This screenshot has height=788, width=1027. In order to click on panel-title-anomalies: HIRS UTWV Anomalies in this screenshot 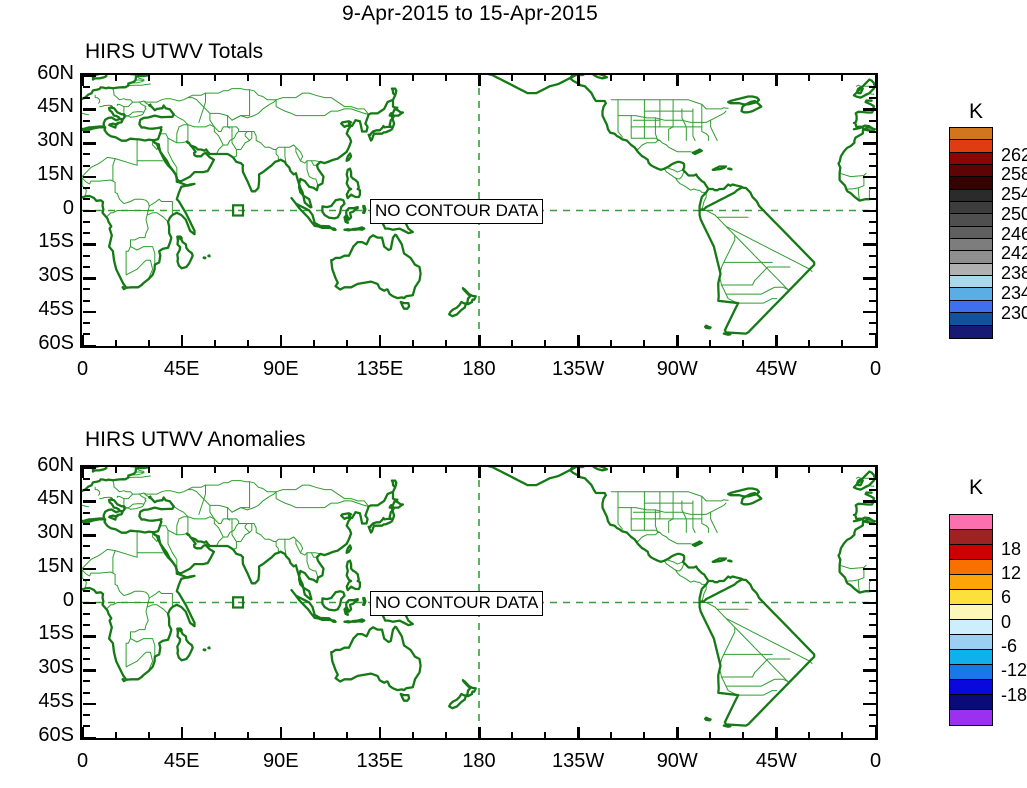, I will do `click(195, 439)`.